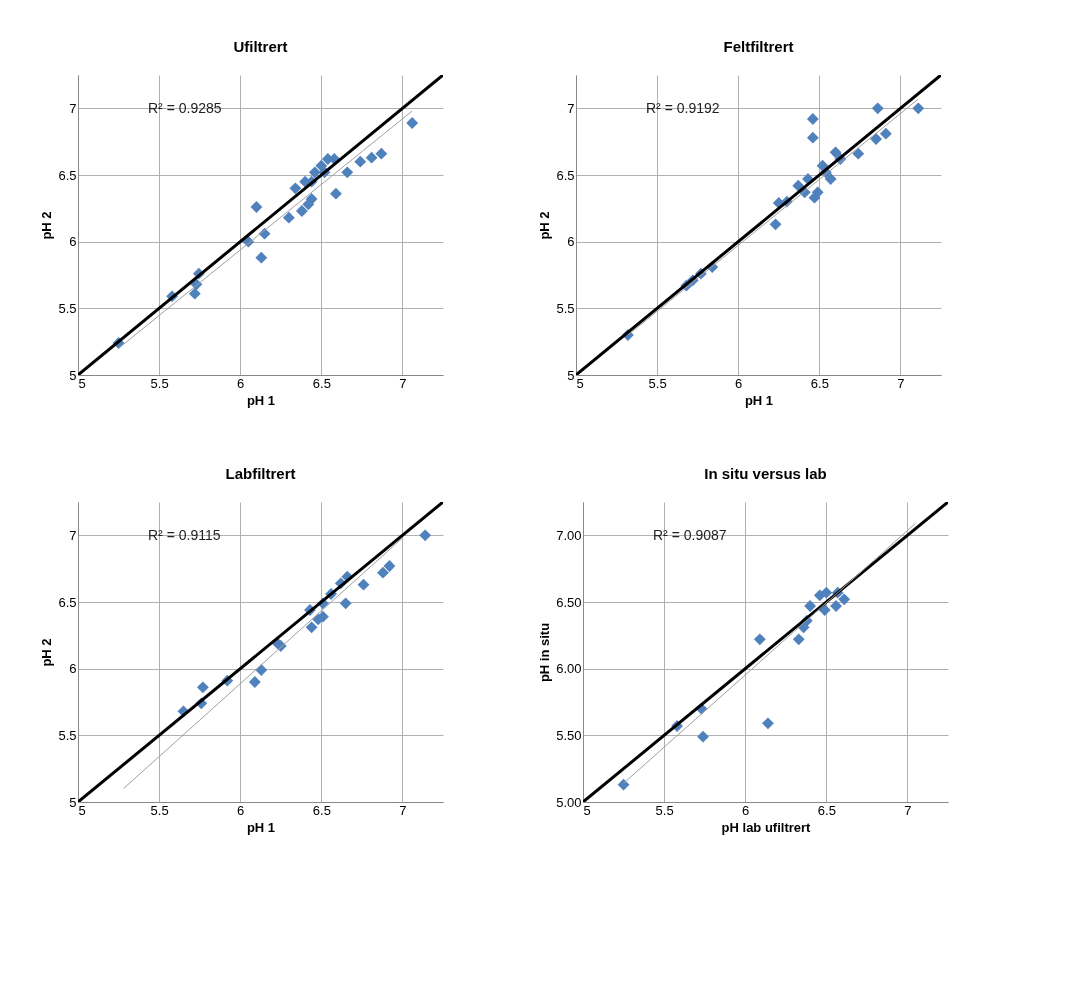 The image size is (1080, 999). I want to click on y-tick-label: 6.00, so click(569, 669).